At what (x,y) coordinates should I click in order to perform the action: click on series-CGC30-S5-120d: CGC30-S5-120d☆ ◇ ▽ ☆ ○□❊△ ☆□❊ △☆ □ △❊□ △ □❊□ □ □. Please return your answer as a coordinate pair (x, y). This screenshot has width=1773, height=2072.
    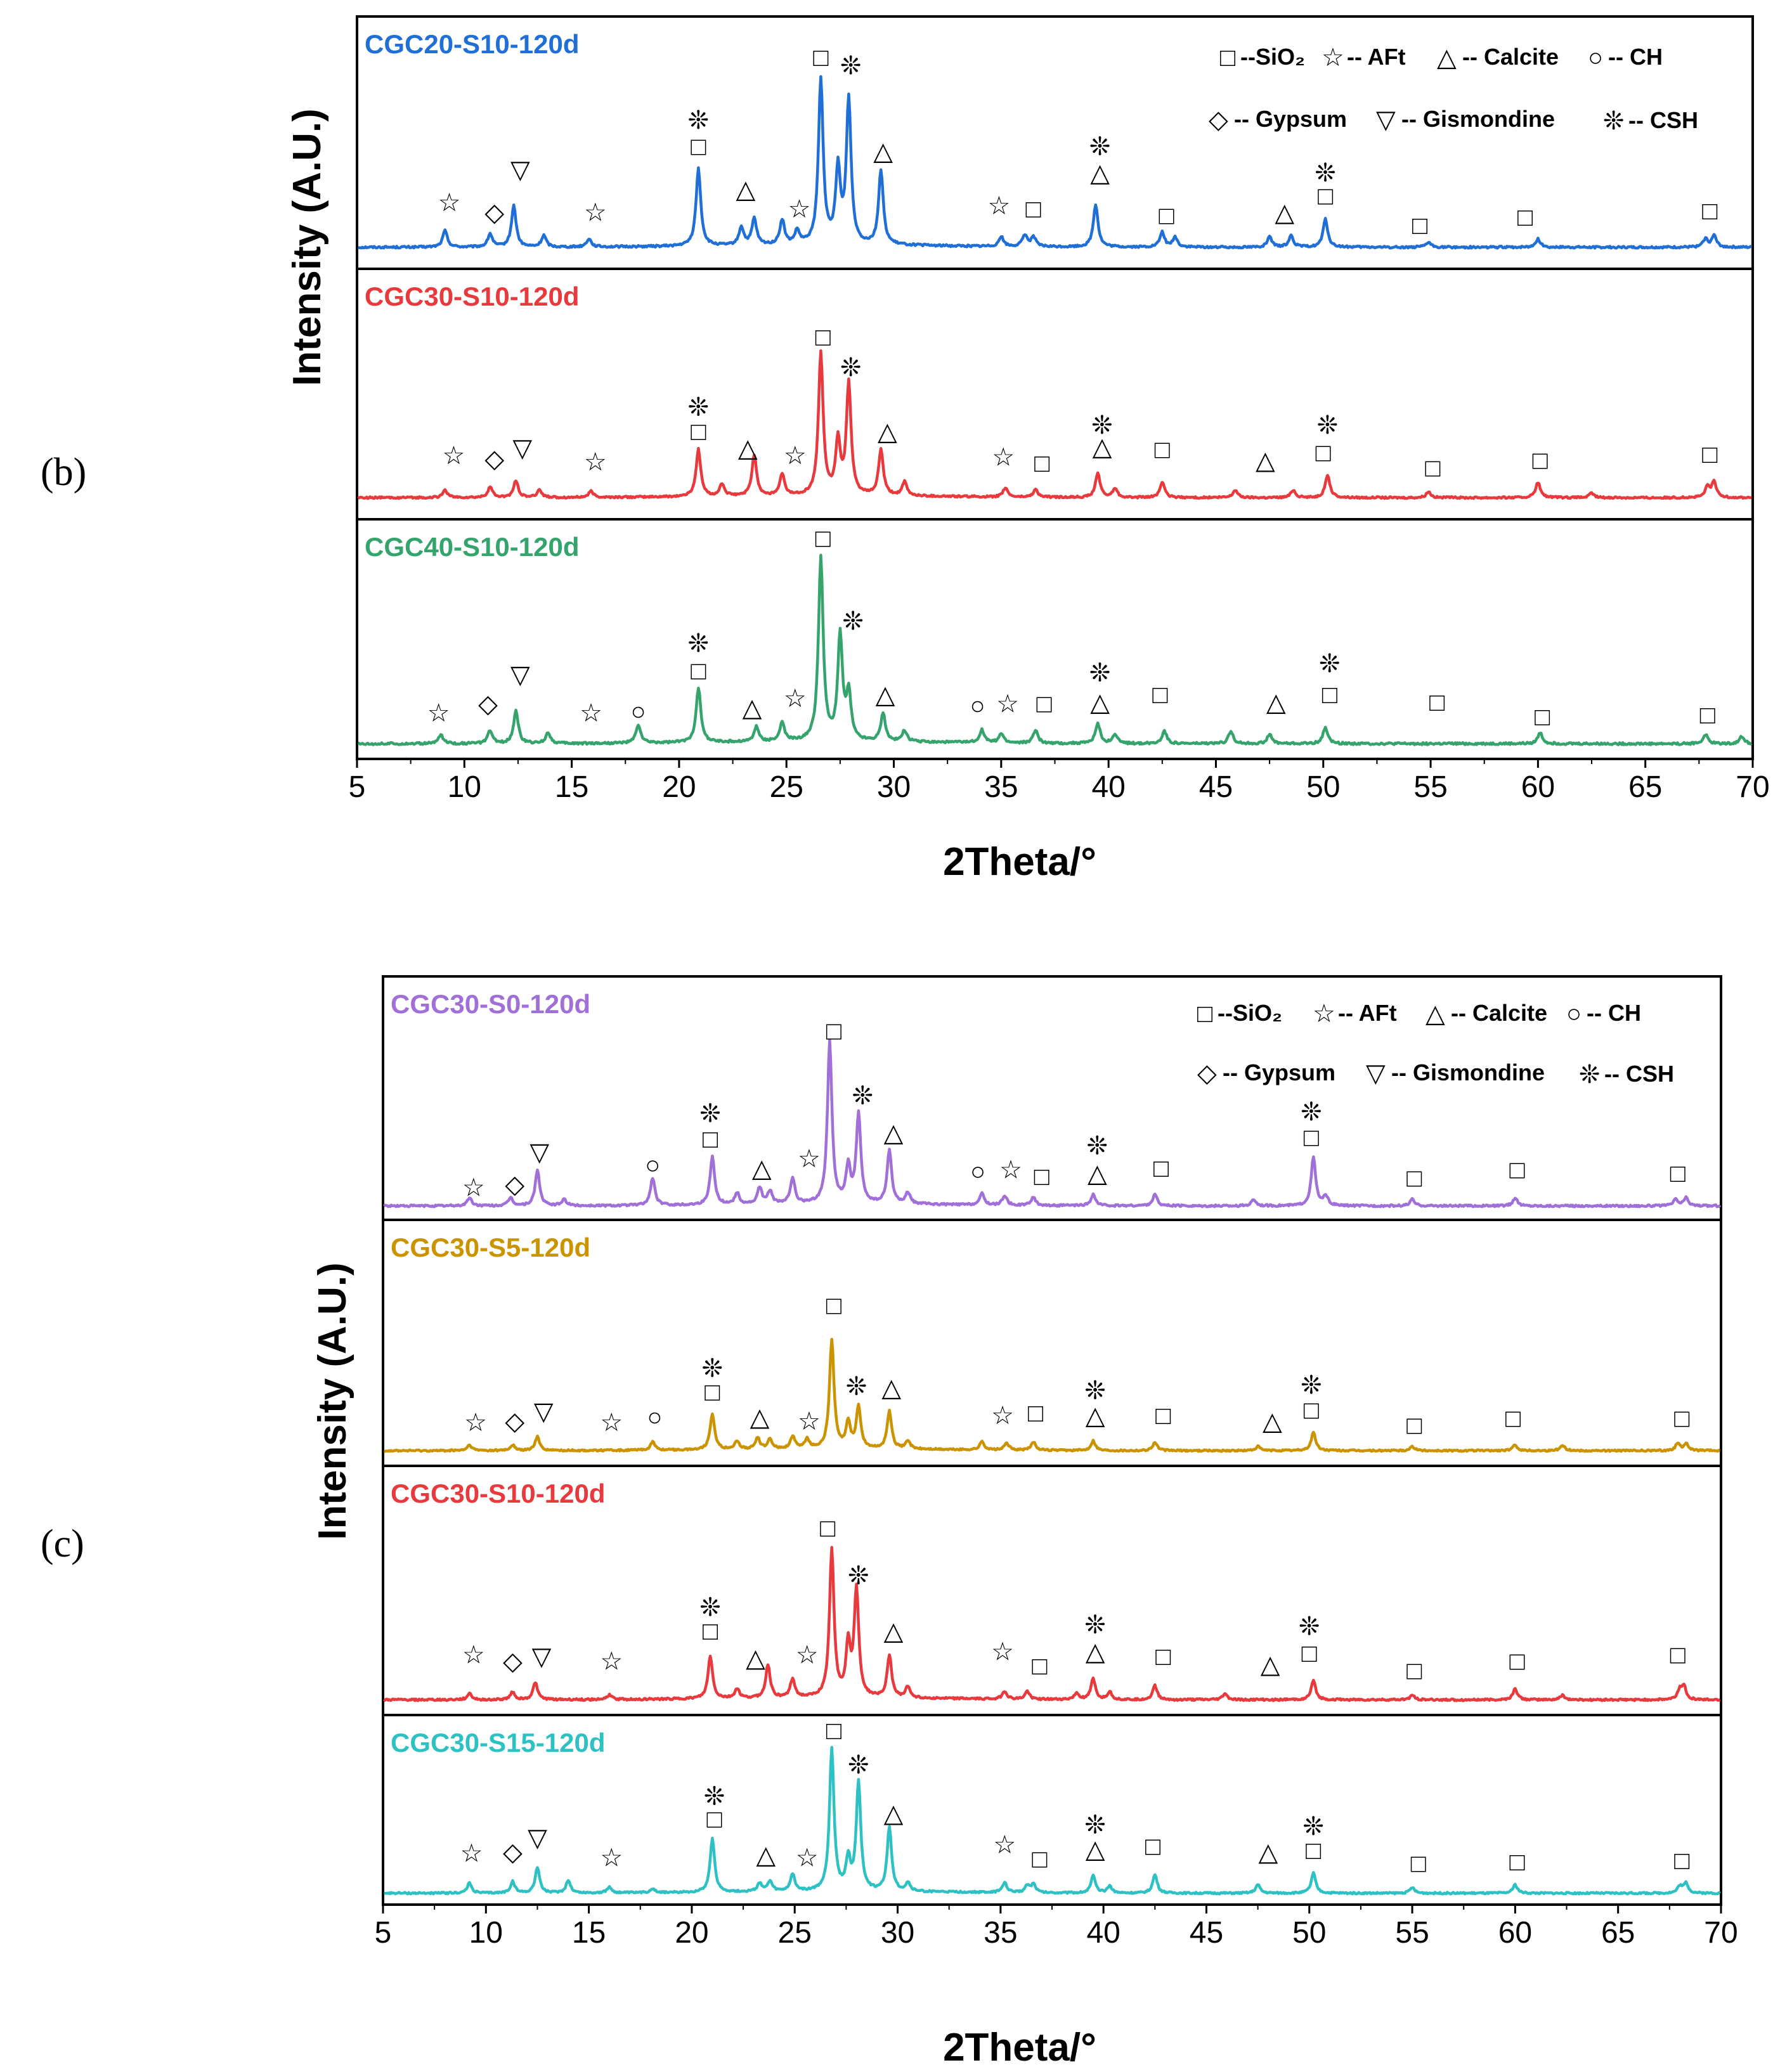
    Looking at the image, I should click on (1052, 1343).